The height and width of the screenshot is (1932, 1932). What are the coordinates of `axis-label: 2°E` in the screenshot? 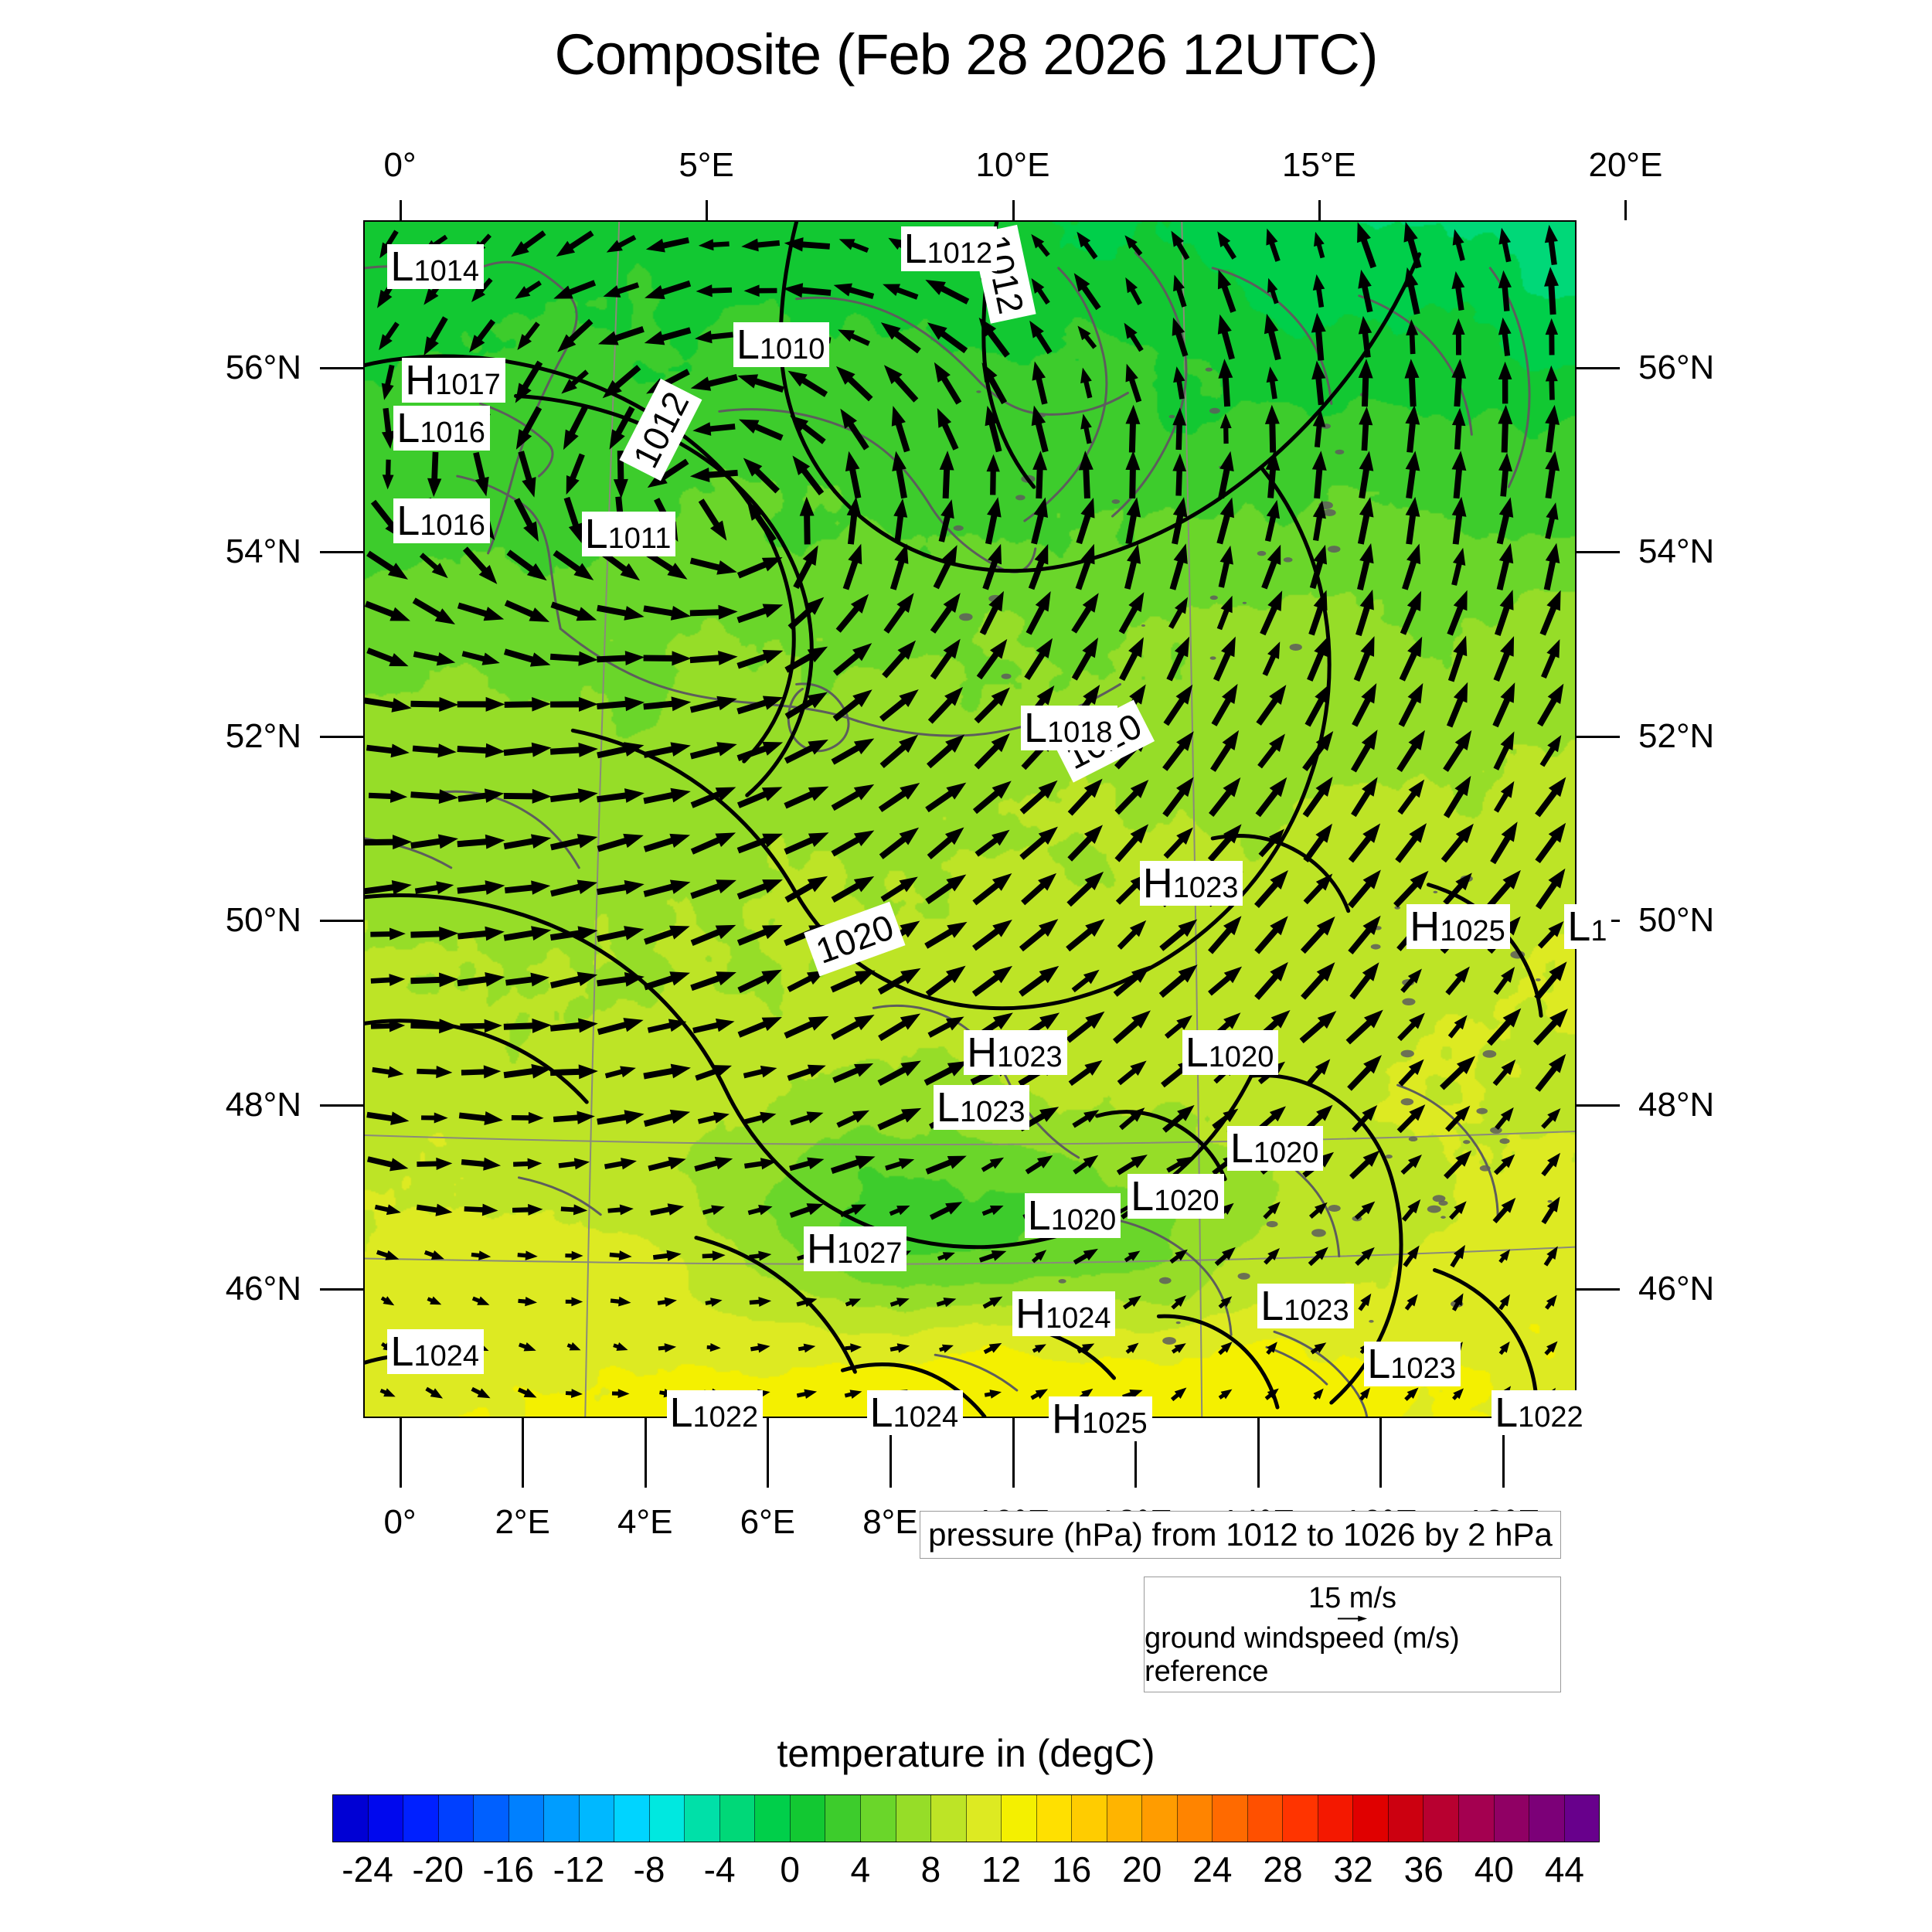 It's located at (522, 1522).